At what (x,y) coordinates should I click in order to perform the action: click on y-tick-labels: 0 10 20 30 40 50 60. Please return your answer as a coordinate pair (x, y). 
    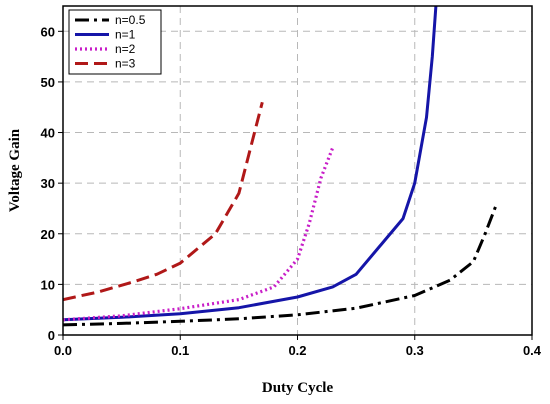
    Looking at the image, I should click on (52, 183).